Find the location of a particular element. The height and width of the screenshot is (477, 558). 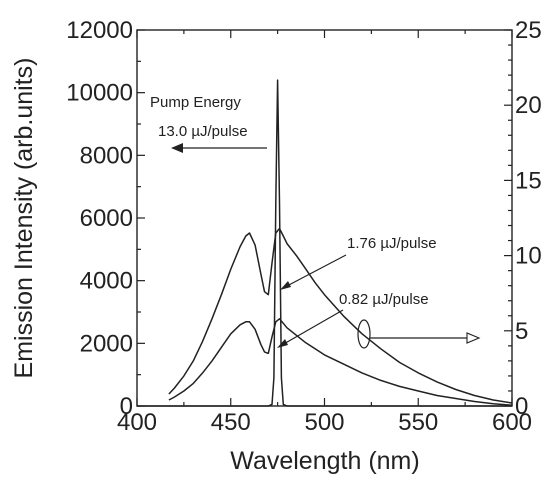

y2-tick-label: 20 is located at coordinates (528, 105).